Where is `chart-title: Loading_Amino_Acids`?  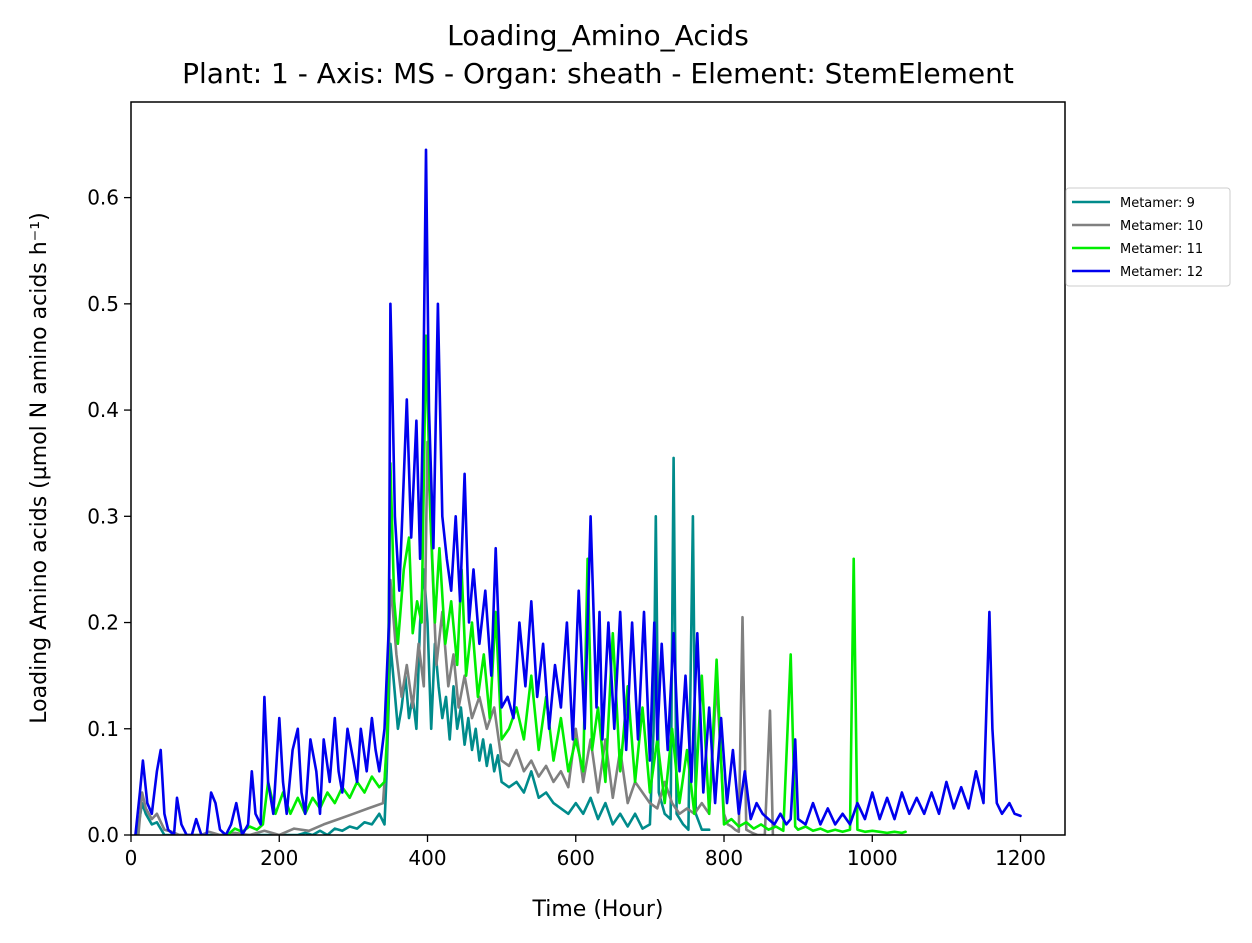
chart-title: Loading_Amino_Acids is located at coordinates (598, 35).